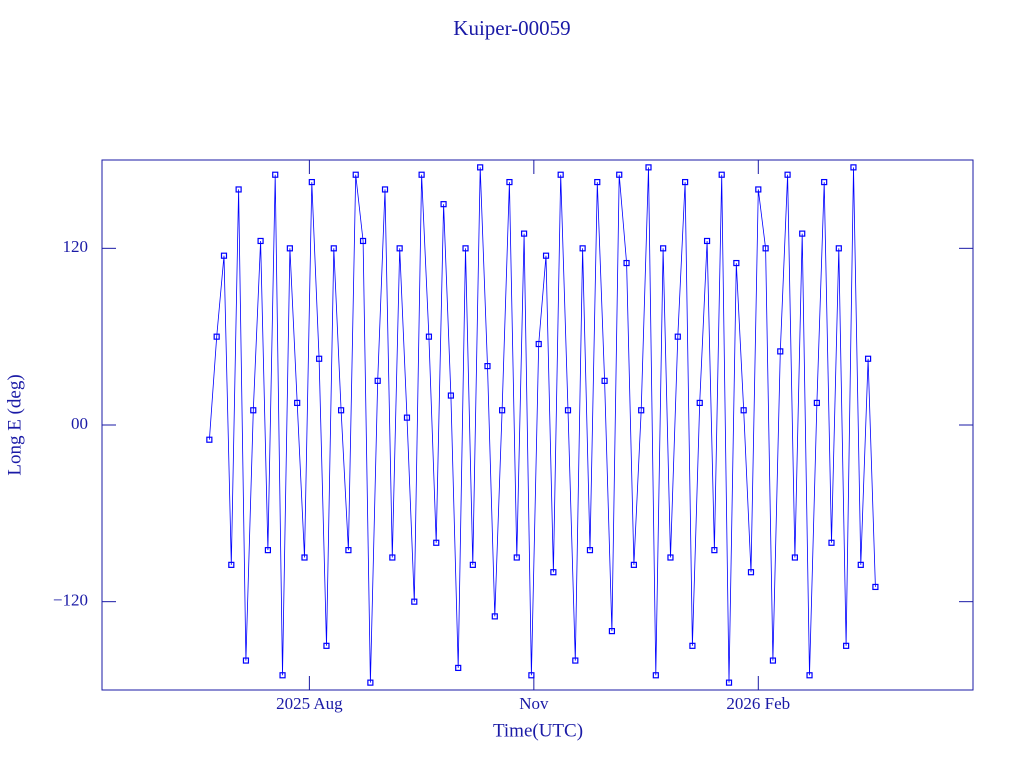 The height and width of the screenshot is (768, 1024). Describe the element at coordinates (14, 424) in the screenshot. I see `y-axis-title: Long E (deg)` at that location.